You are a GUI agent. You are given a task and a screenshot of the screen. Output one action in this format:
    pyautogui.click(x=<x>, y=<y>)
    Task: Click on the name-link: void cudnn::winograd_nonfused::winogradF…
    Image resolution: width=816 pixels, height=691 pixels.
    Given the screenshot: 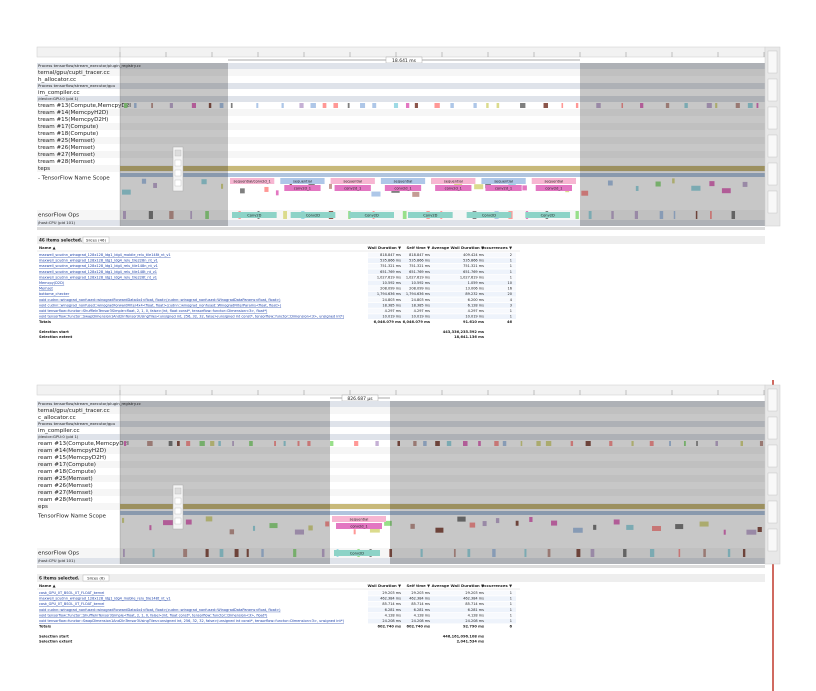 What is the action you would take?
    pyautogui.click(x=160, y=610)
    